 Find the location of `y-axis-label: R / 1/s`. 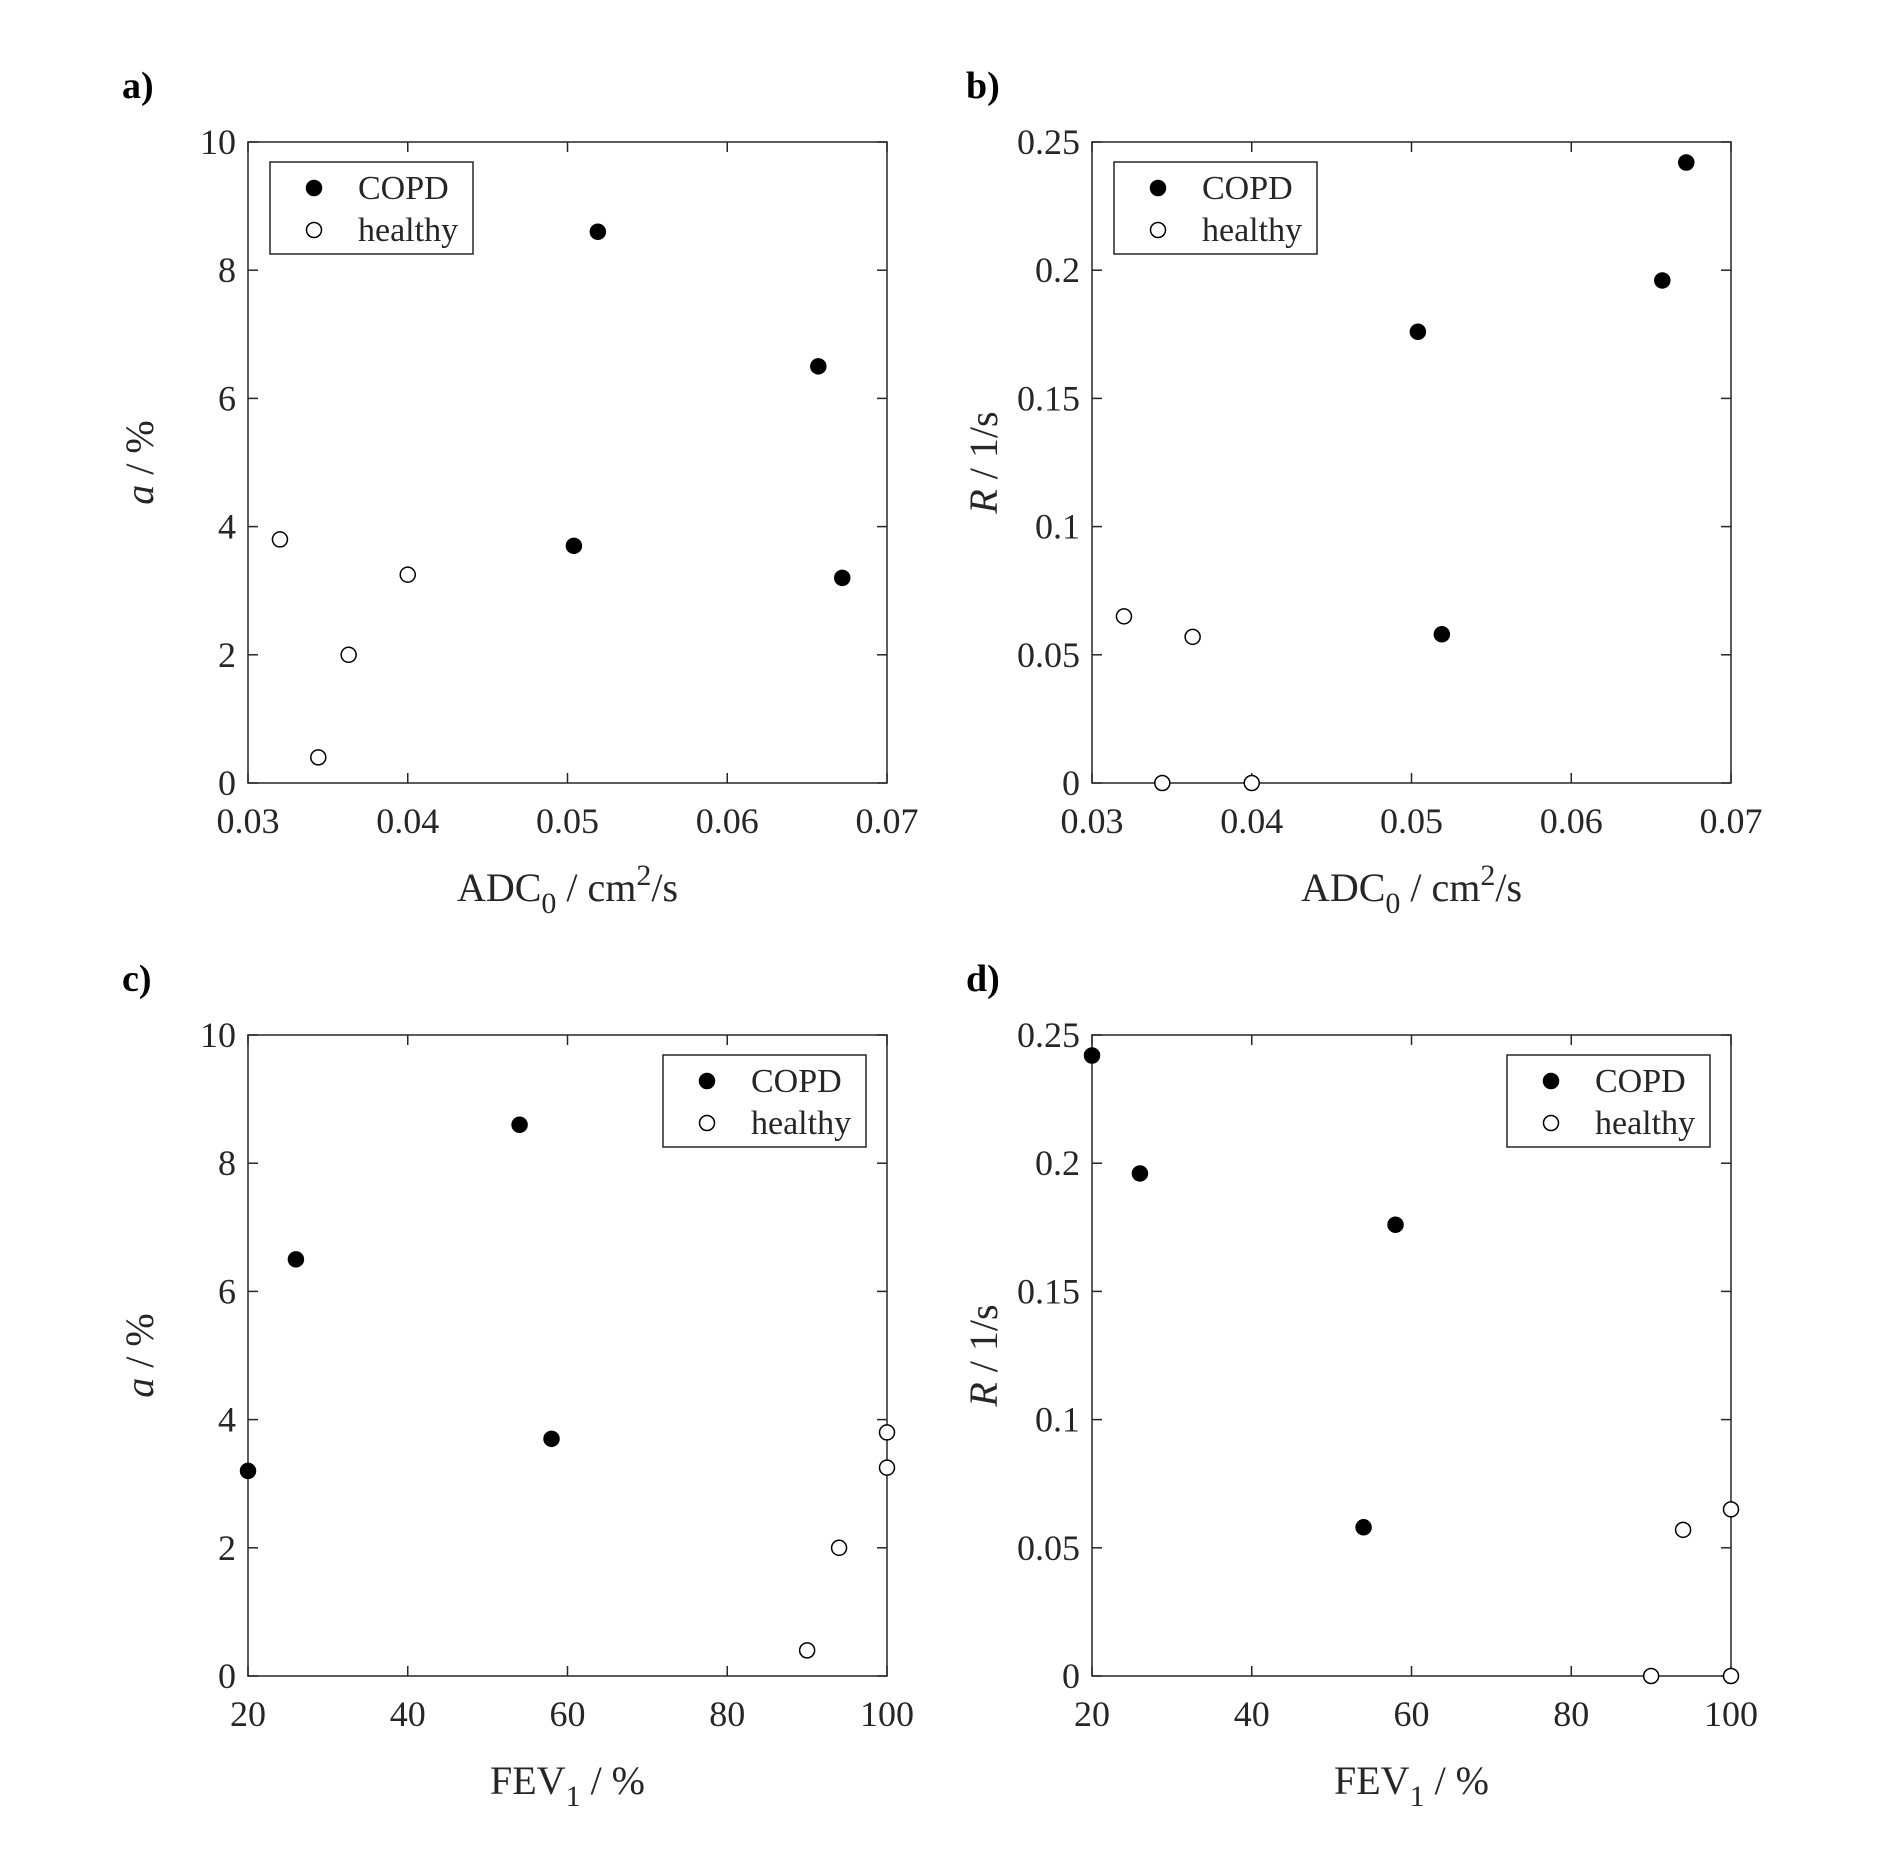

y-axis-label: R / 1/s is located at coordinates (983, 1355).